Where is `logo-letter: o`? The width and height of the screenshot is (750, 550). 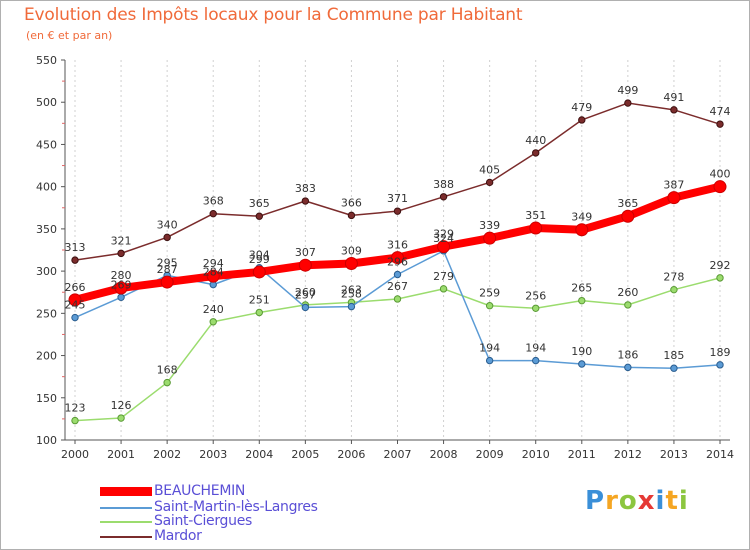 logo-letter: o is located at coordinates (628, 501).